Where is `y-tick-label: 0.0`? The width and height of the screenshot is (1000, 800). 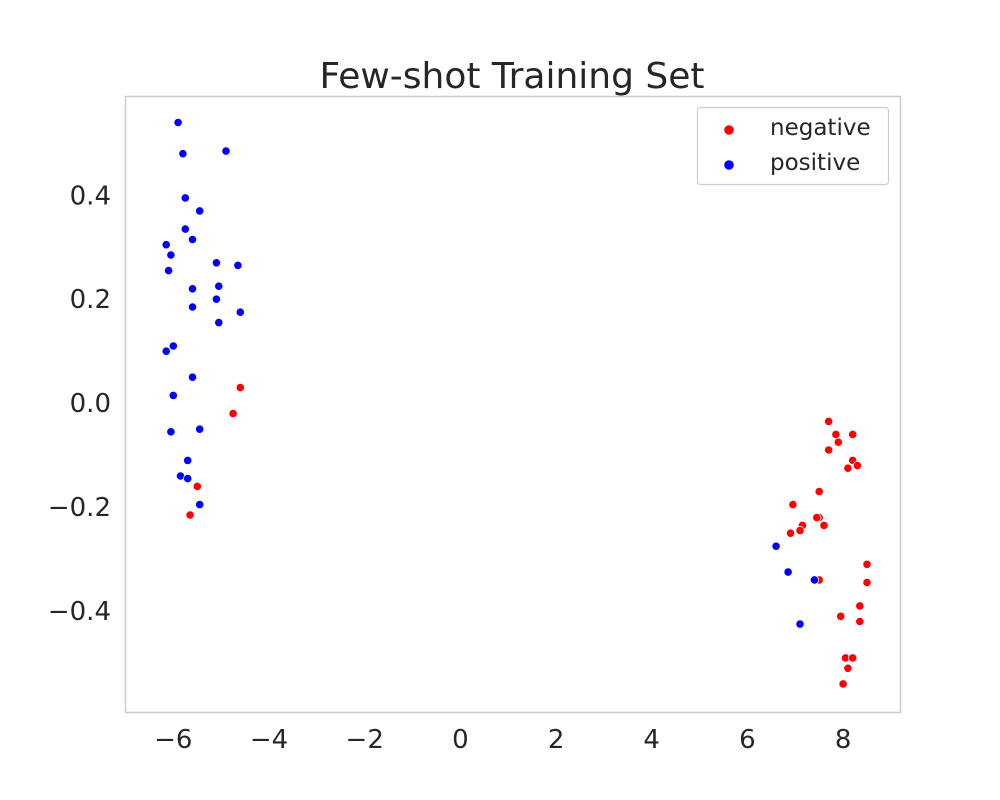
y-tick-label: 0.0 is located at coordinates (90, 404).